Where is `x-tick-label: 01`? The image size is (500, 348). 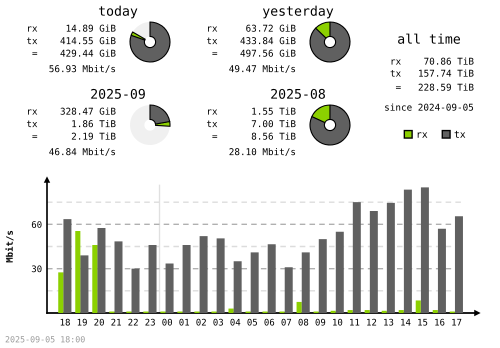
x-tick-label: 01 is located at coordinates (184, 322).